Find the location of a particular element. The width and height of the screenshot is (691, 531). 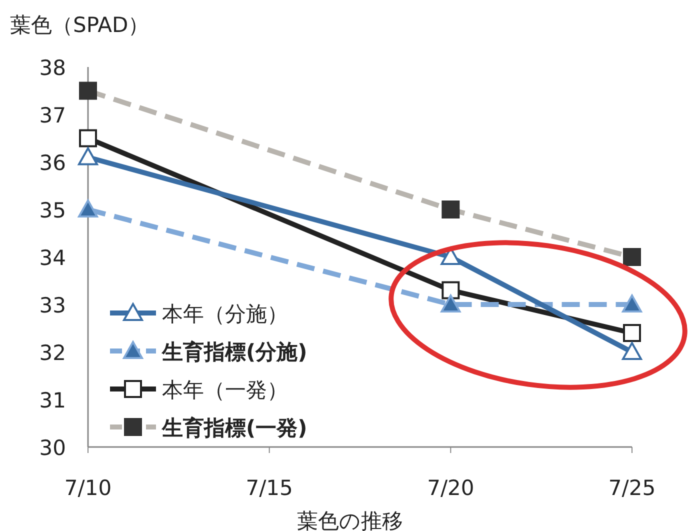

y-axis-title: 葉色（SPAD） is located at coordinates (80, 25).